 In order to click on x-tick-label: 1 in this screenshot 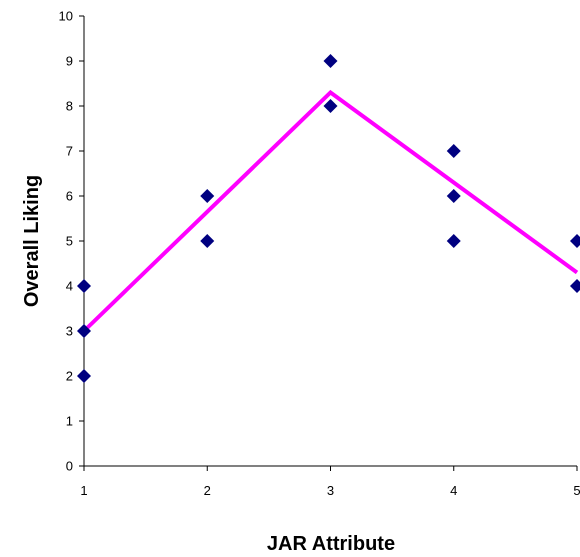, I will do `click(83, 490)`.